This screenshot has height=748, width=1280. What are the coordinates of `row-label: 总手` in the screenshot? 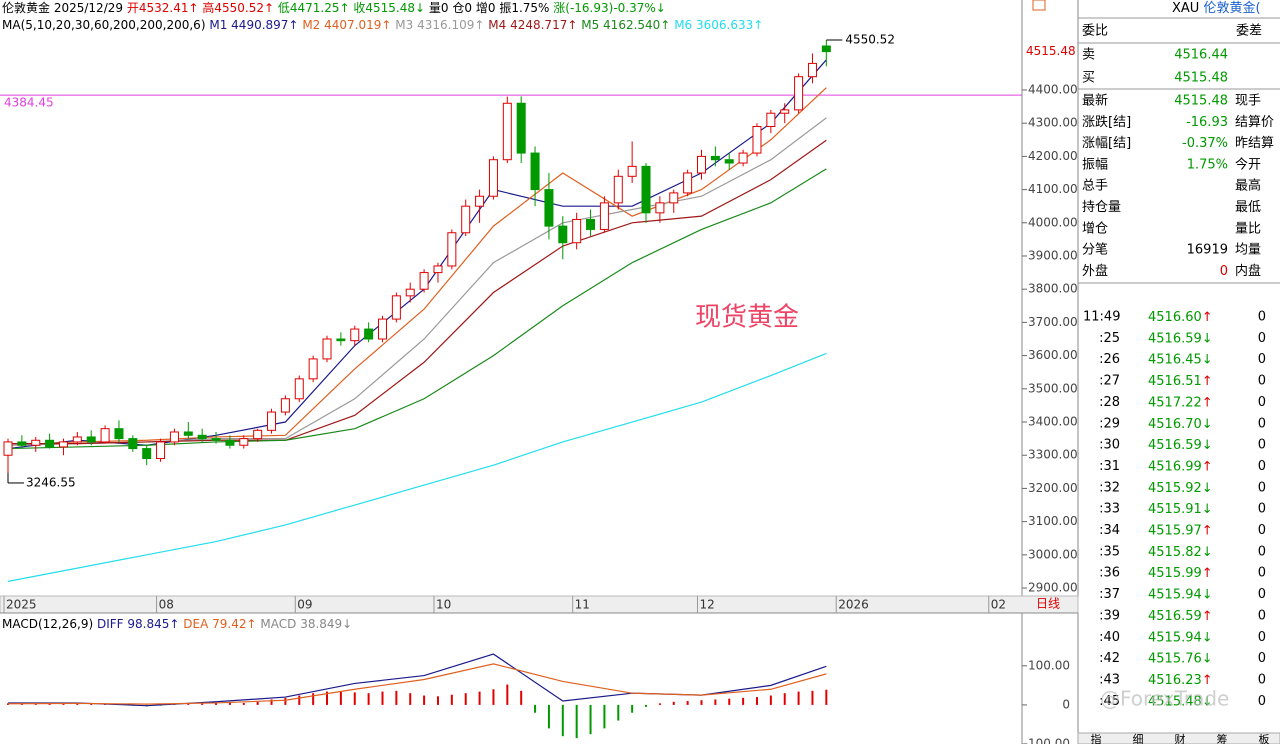 It's located at (1095, 186).